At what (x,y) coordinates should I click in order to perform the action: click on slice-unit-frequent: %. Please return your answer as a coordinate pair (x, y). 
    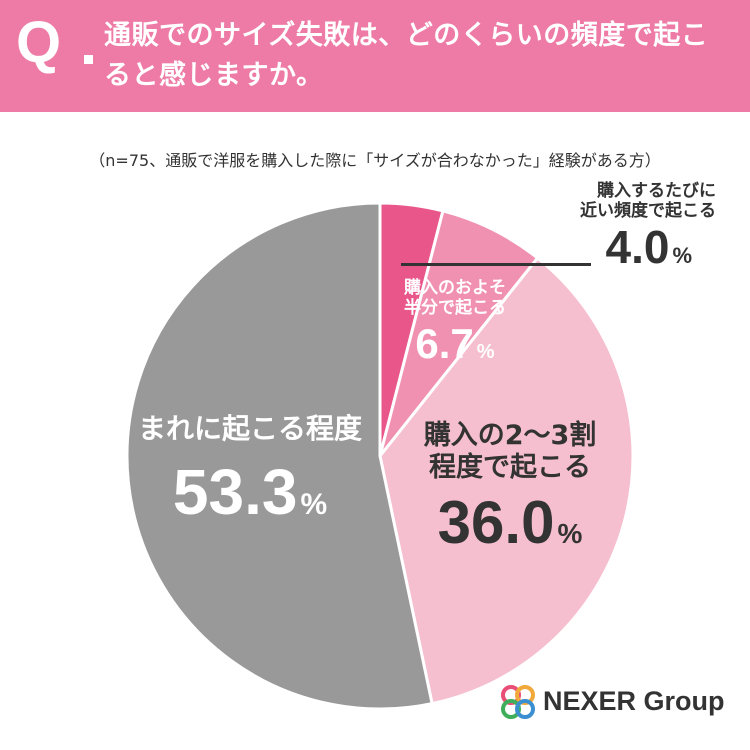
    Looking at the image, I should click on (682, 255).